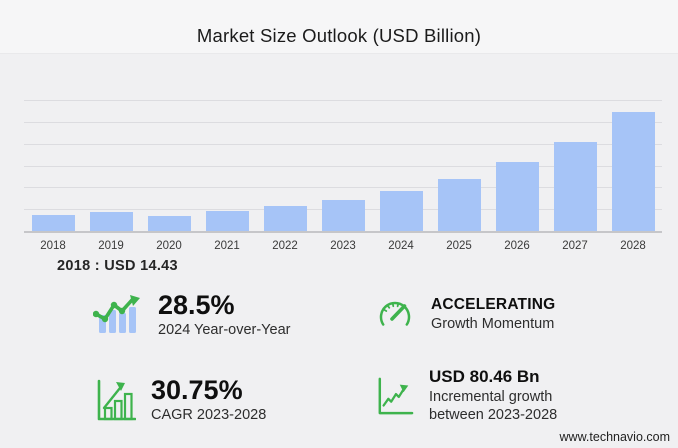 Image resolution: width=678 pixels, height=448 pixels. What do you see at coordinates (633, 246) in the screenshot?
I see `x-axis-label-2028: 2028` at bounding box center [633, 246].